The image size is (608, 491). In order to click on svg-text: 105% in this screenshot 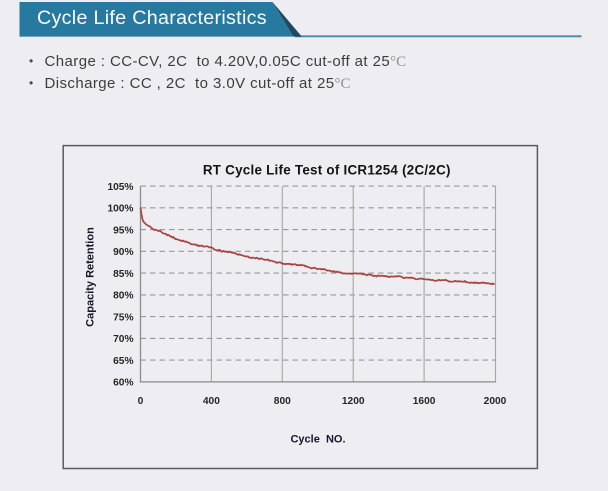, I will do `click(120, 187)`.